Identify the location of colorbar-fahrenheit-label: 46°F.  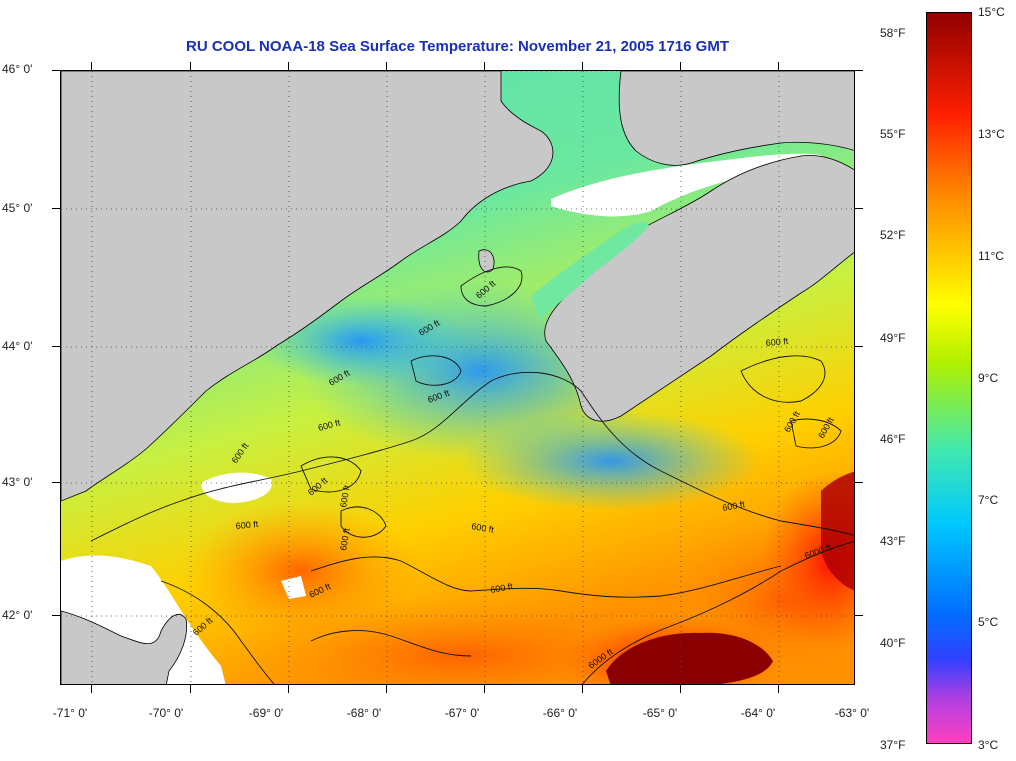
(893, 439).